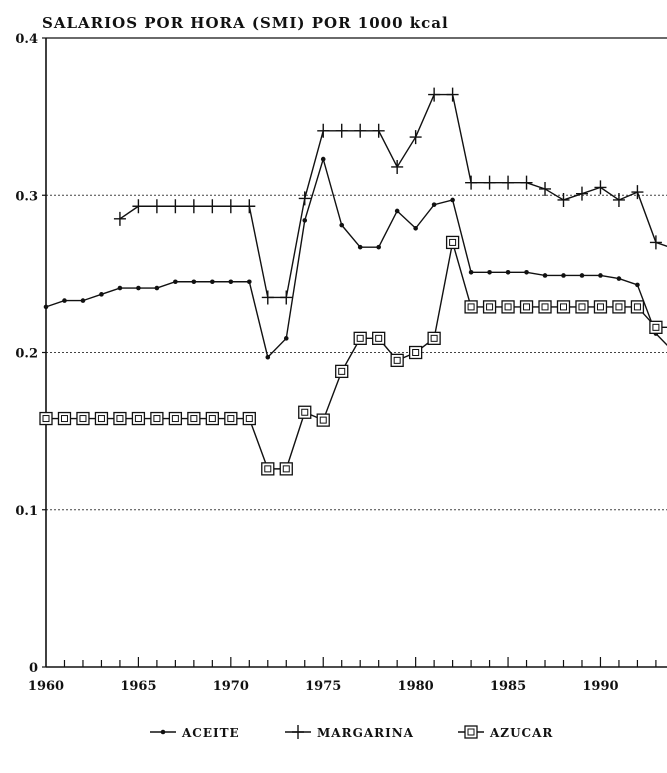  Describe the element at coordinates (33, 668) in the screenshot. I see `y-tick-label: 0` at that location.